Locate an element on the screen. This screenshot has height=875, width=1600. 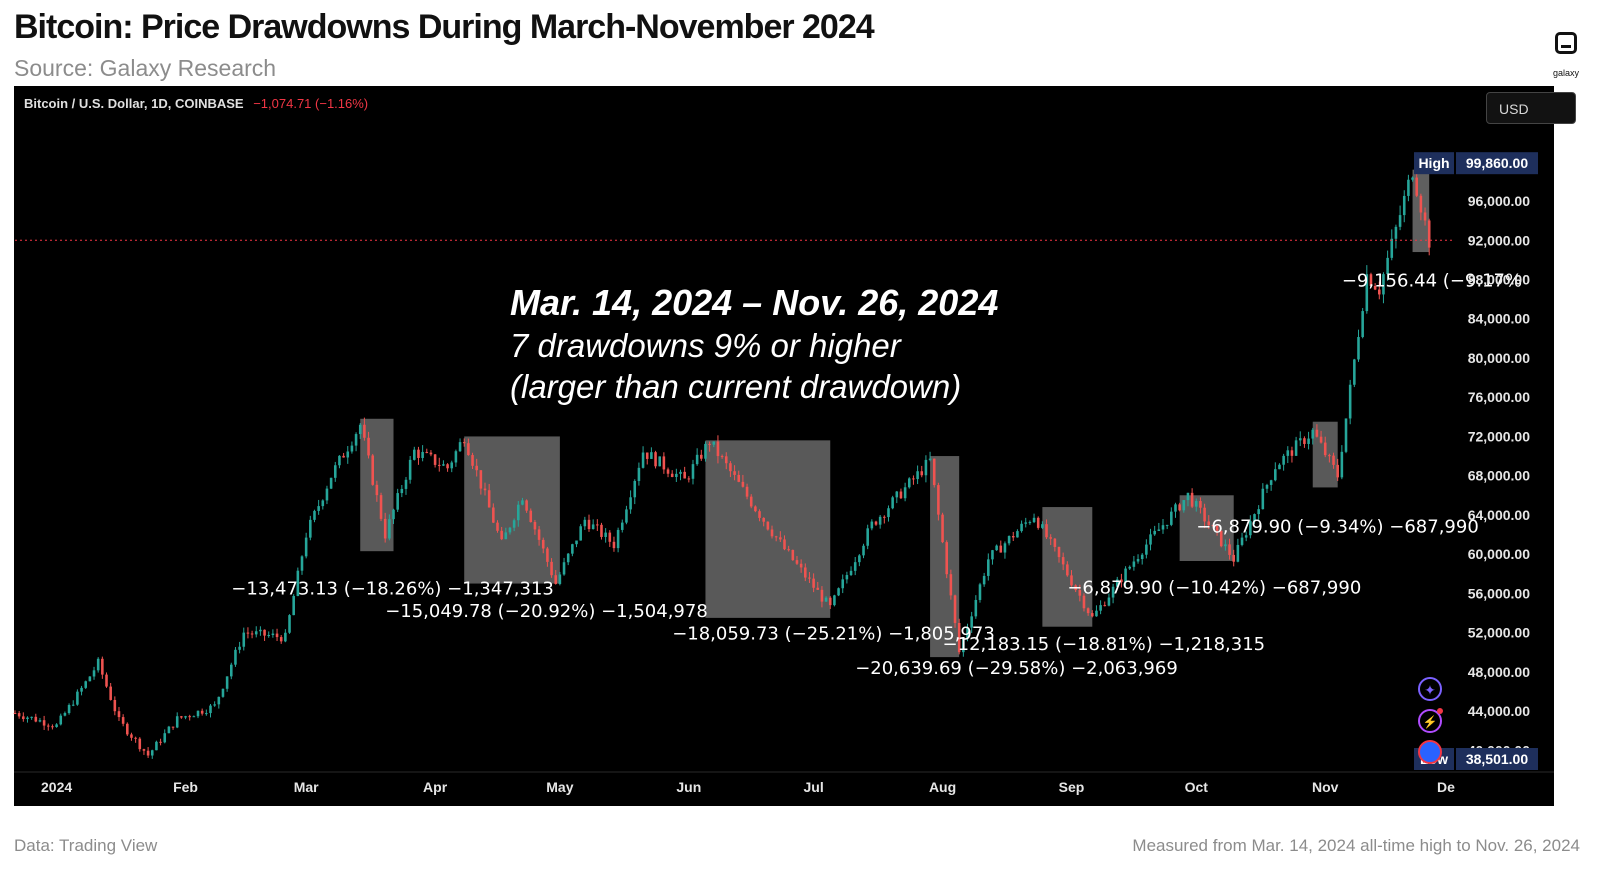
y-tick-label: 64,000.00 is located at coordinates (1499, 515).